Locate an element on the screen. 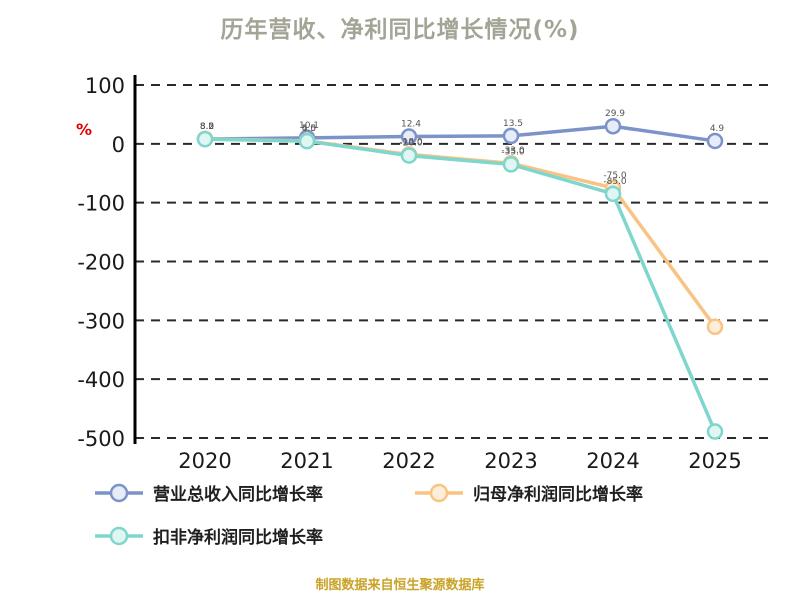  data-point-label: 4.9 is located at coordinates (717, 129).